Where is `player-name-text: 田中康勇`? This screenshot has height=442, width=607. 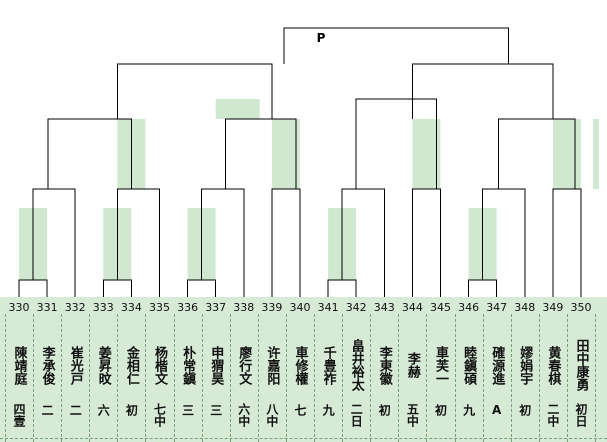 player-name-text: 田中康勇 is located at coordinates (581, 365).